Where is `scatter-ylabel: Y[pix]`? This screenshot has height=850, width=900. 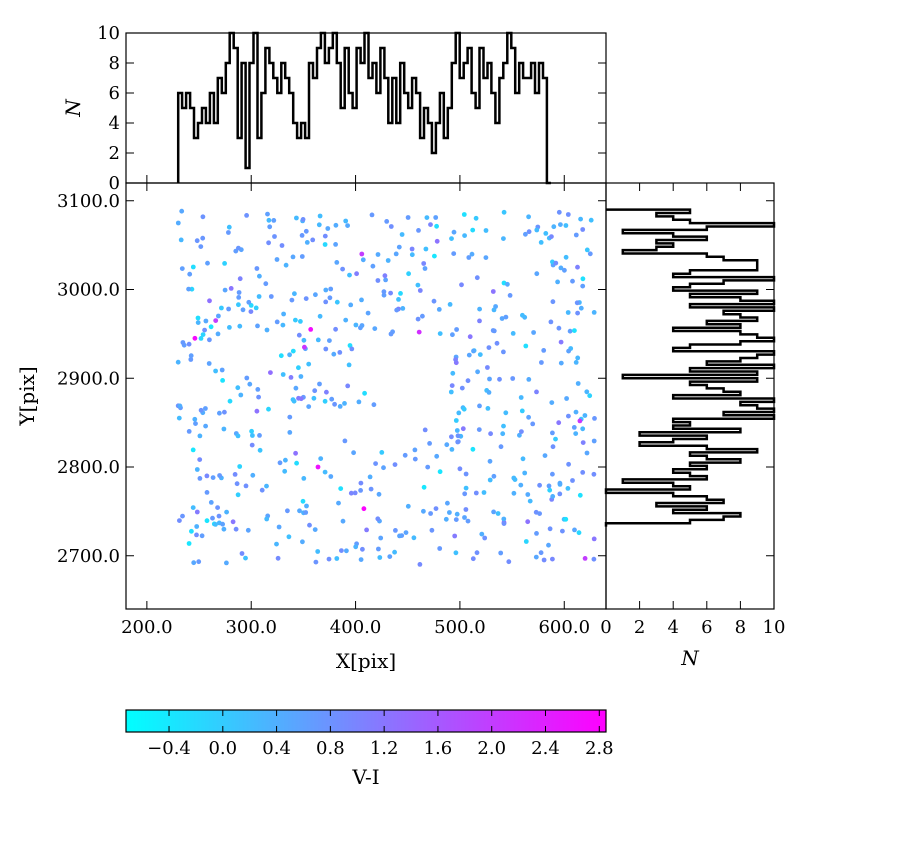
scatter-ylabel: Y[pix] is located at coordinates (27, 396).